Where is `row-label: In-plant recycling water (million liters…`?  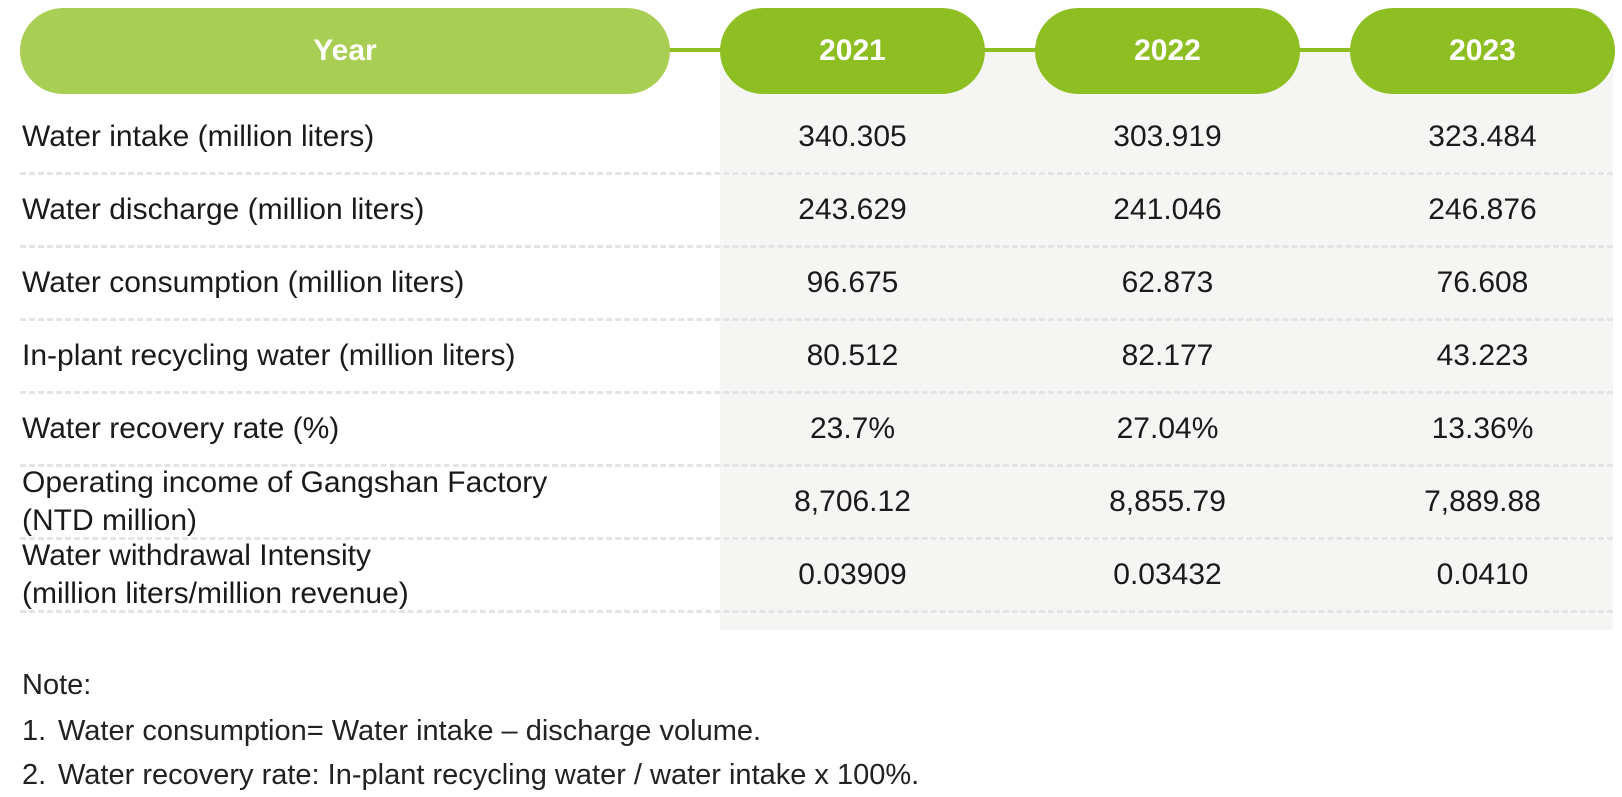
row-label: In-plant recycling water (million liters… is located at coordinates (269, 355).